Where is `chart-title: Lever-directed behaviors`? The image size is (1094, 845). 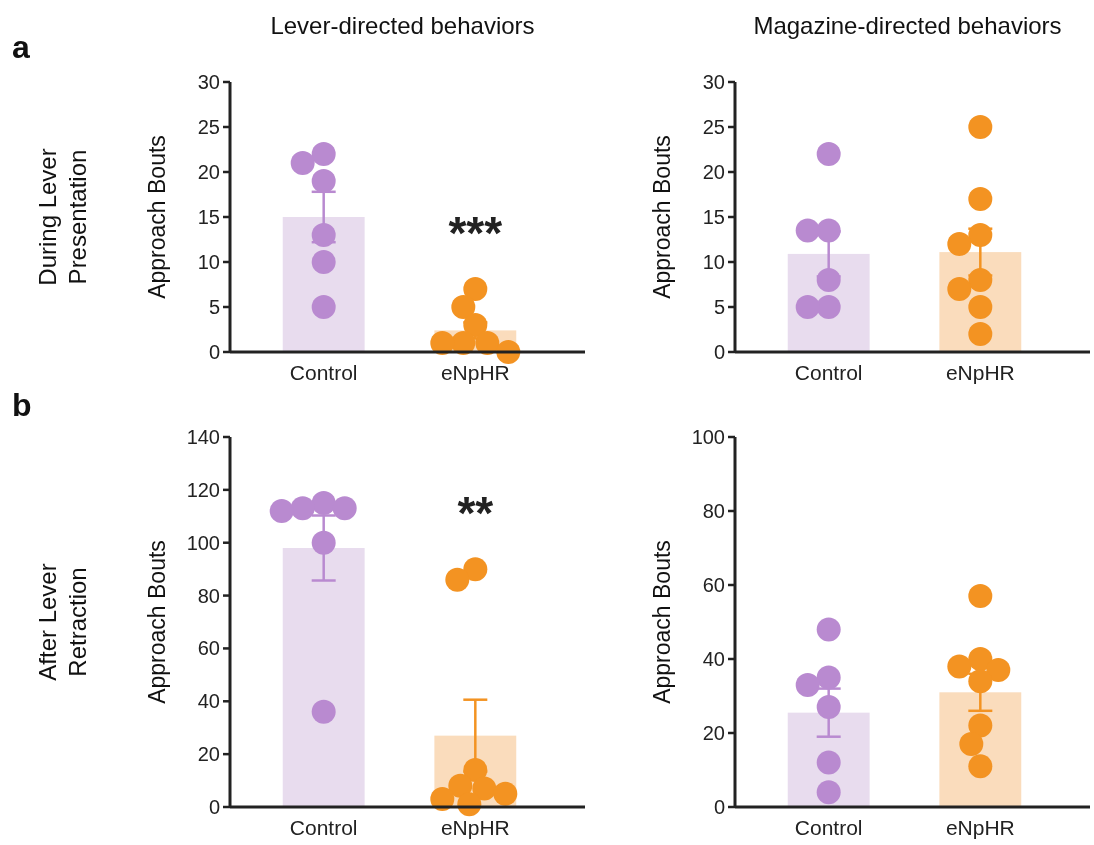
chart-title: Lever-directed behaviors is located at coordinates (402, 25).